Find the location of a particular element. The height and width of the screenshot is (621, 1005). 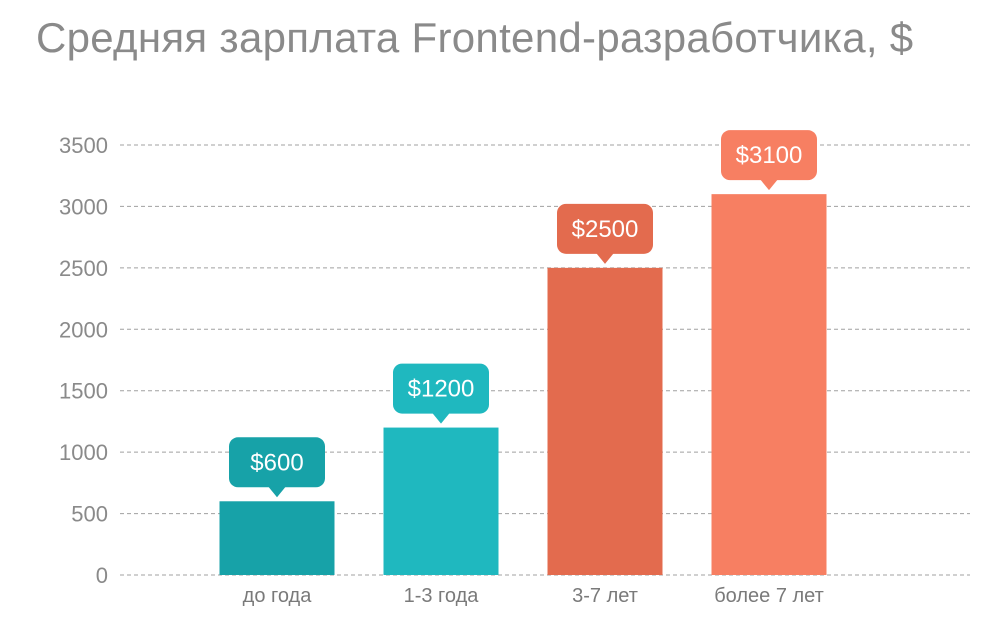

y-tick-label: 3000 is located at coordinates (83, 206).